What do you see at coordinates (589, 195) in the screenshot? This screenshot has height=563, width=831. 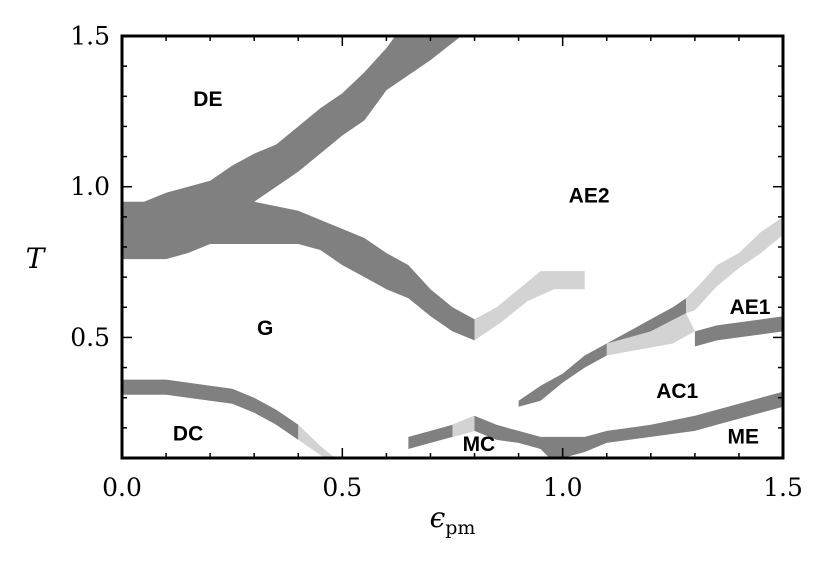 I see `region-label-ae2: AE2` at bounding box center [589, 195].